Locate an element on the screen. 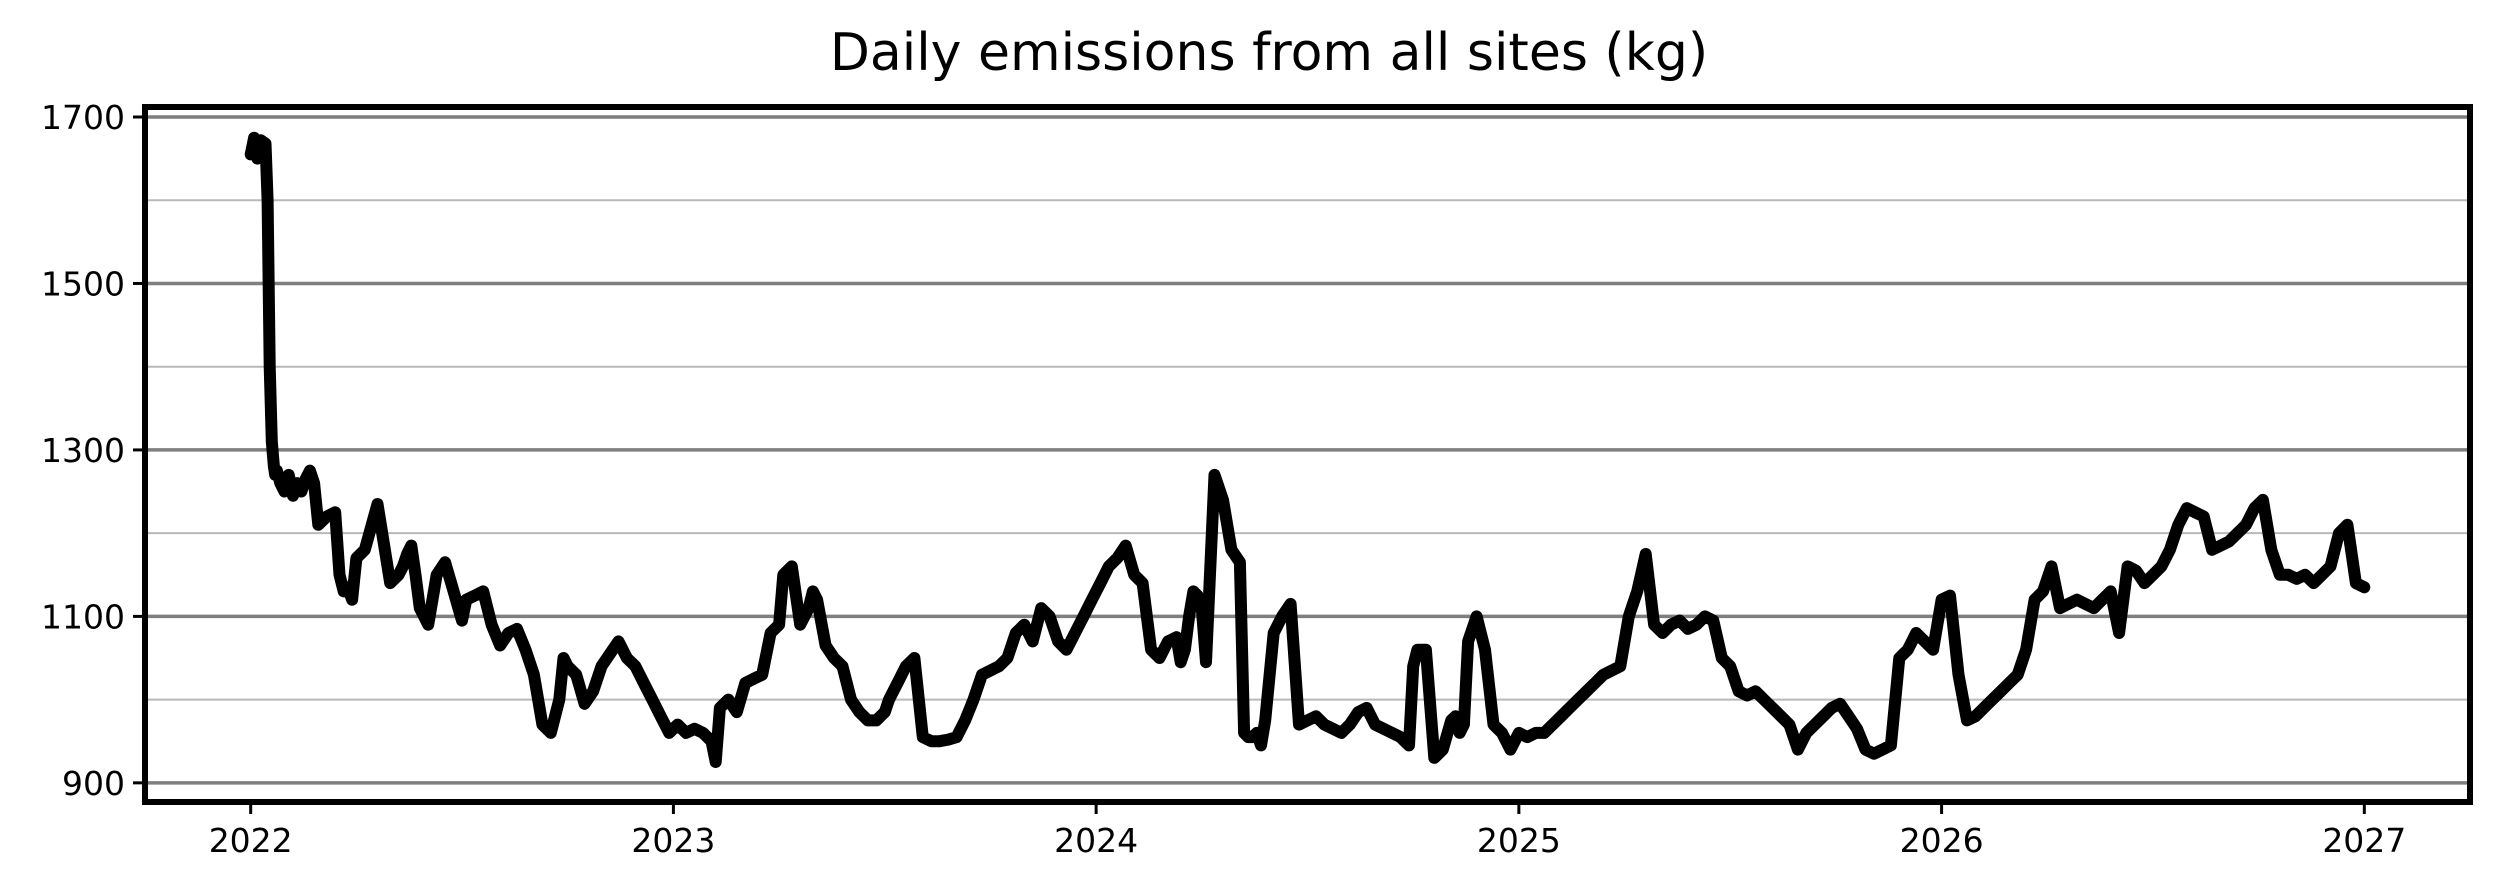 The image size is (2499, 888). x-tick-label: 2023 is located at coordinates (673, 840).